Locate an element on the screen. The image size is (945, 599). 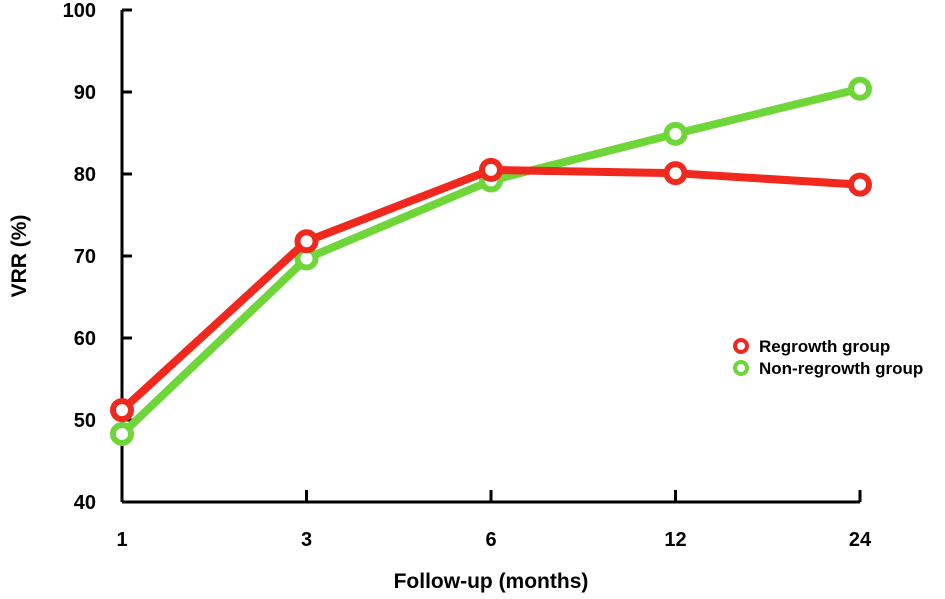
y-tick-label: 70 is located at coordinates (85, 257).